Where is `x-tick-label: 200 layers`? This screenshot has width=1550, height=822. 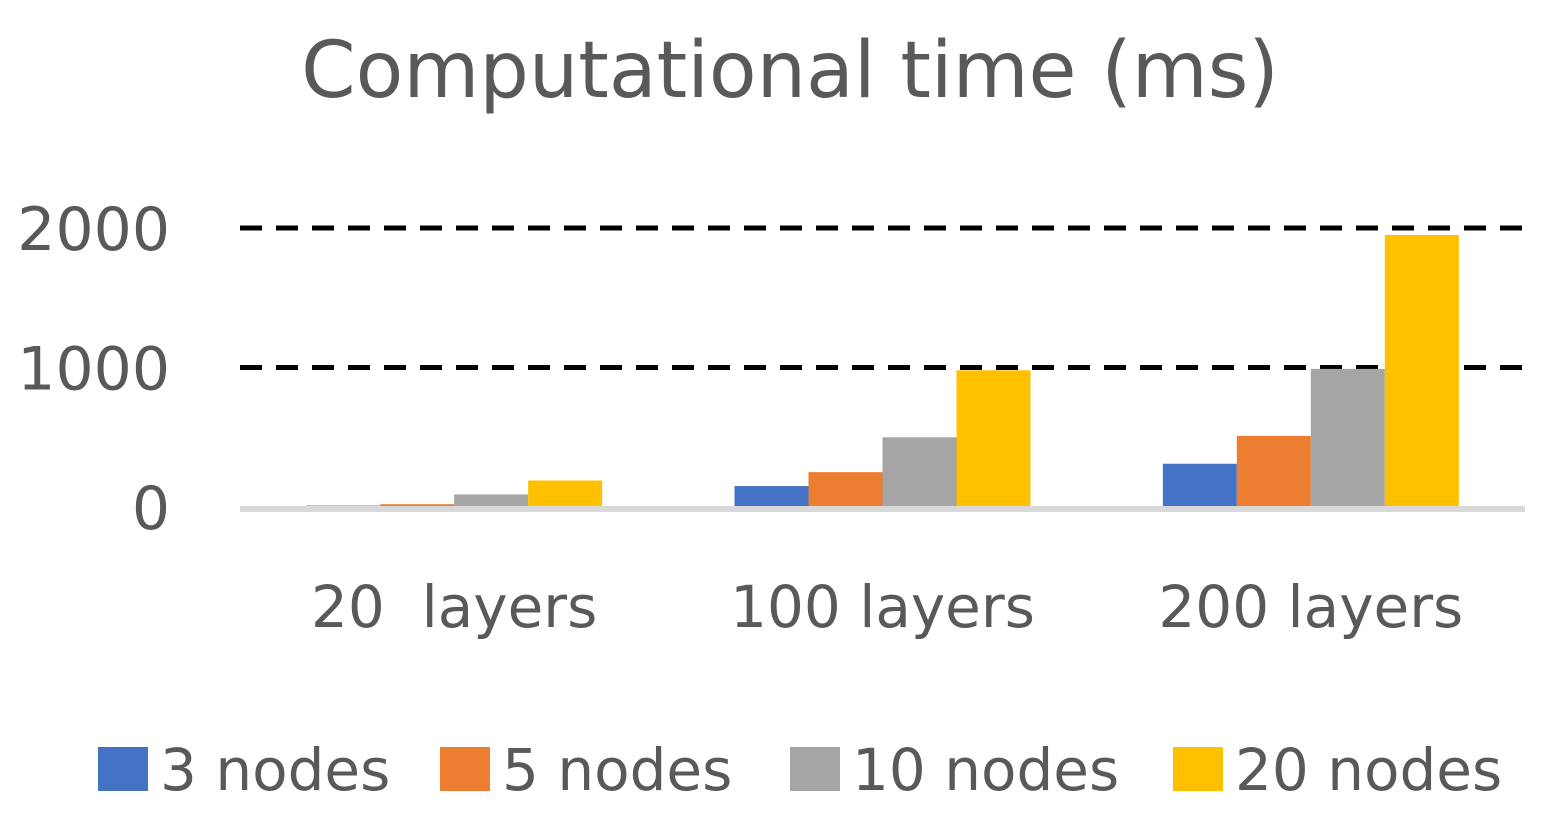
x-tick-label: 200 layers is located at coordinates (1310, 607).